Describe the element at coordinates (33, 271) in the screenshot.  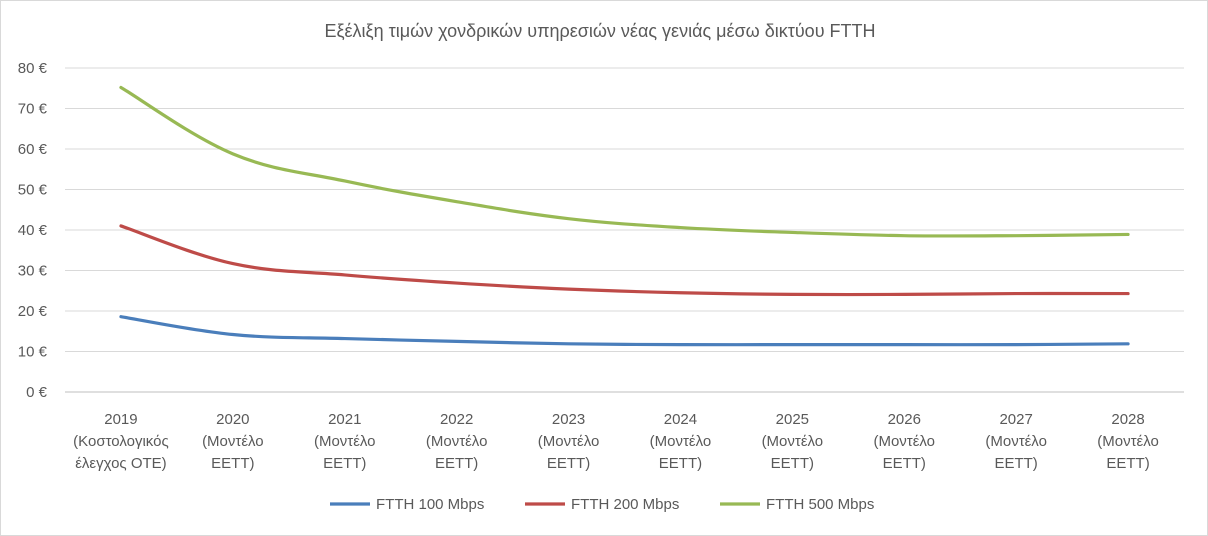
I see `y-tick-label: 30 €` at that location.